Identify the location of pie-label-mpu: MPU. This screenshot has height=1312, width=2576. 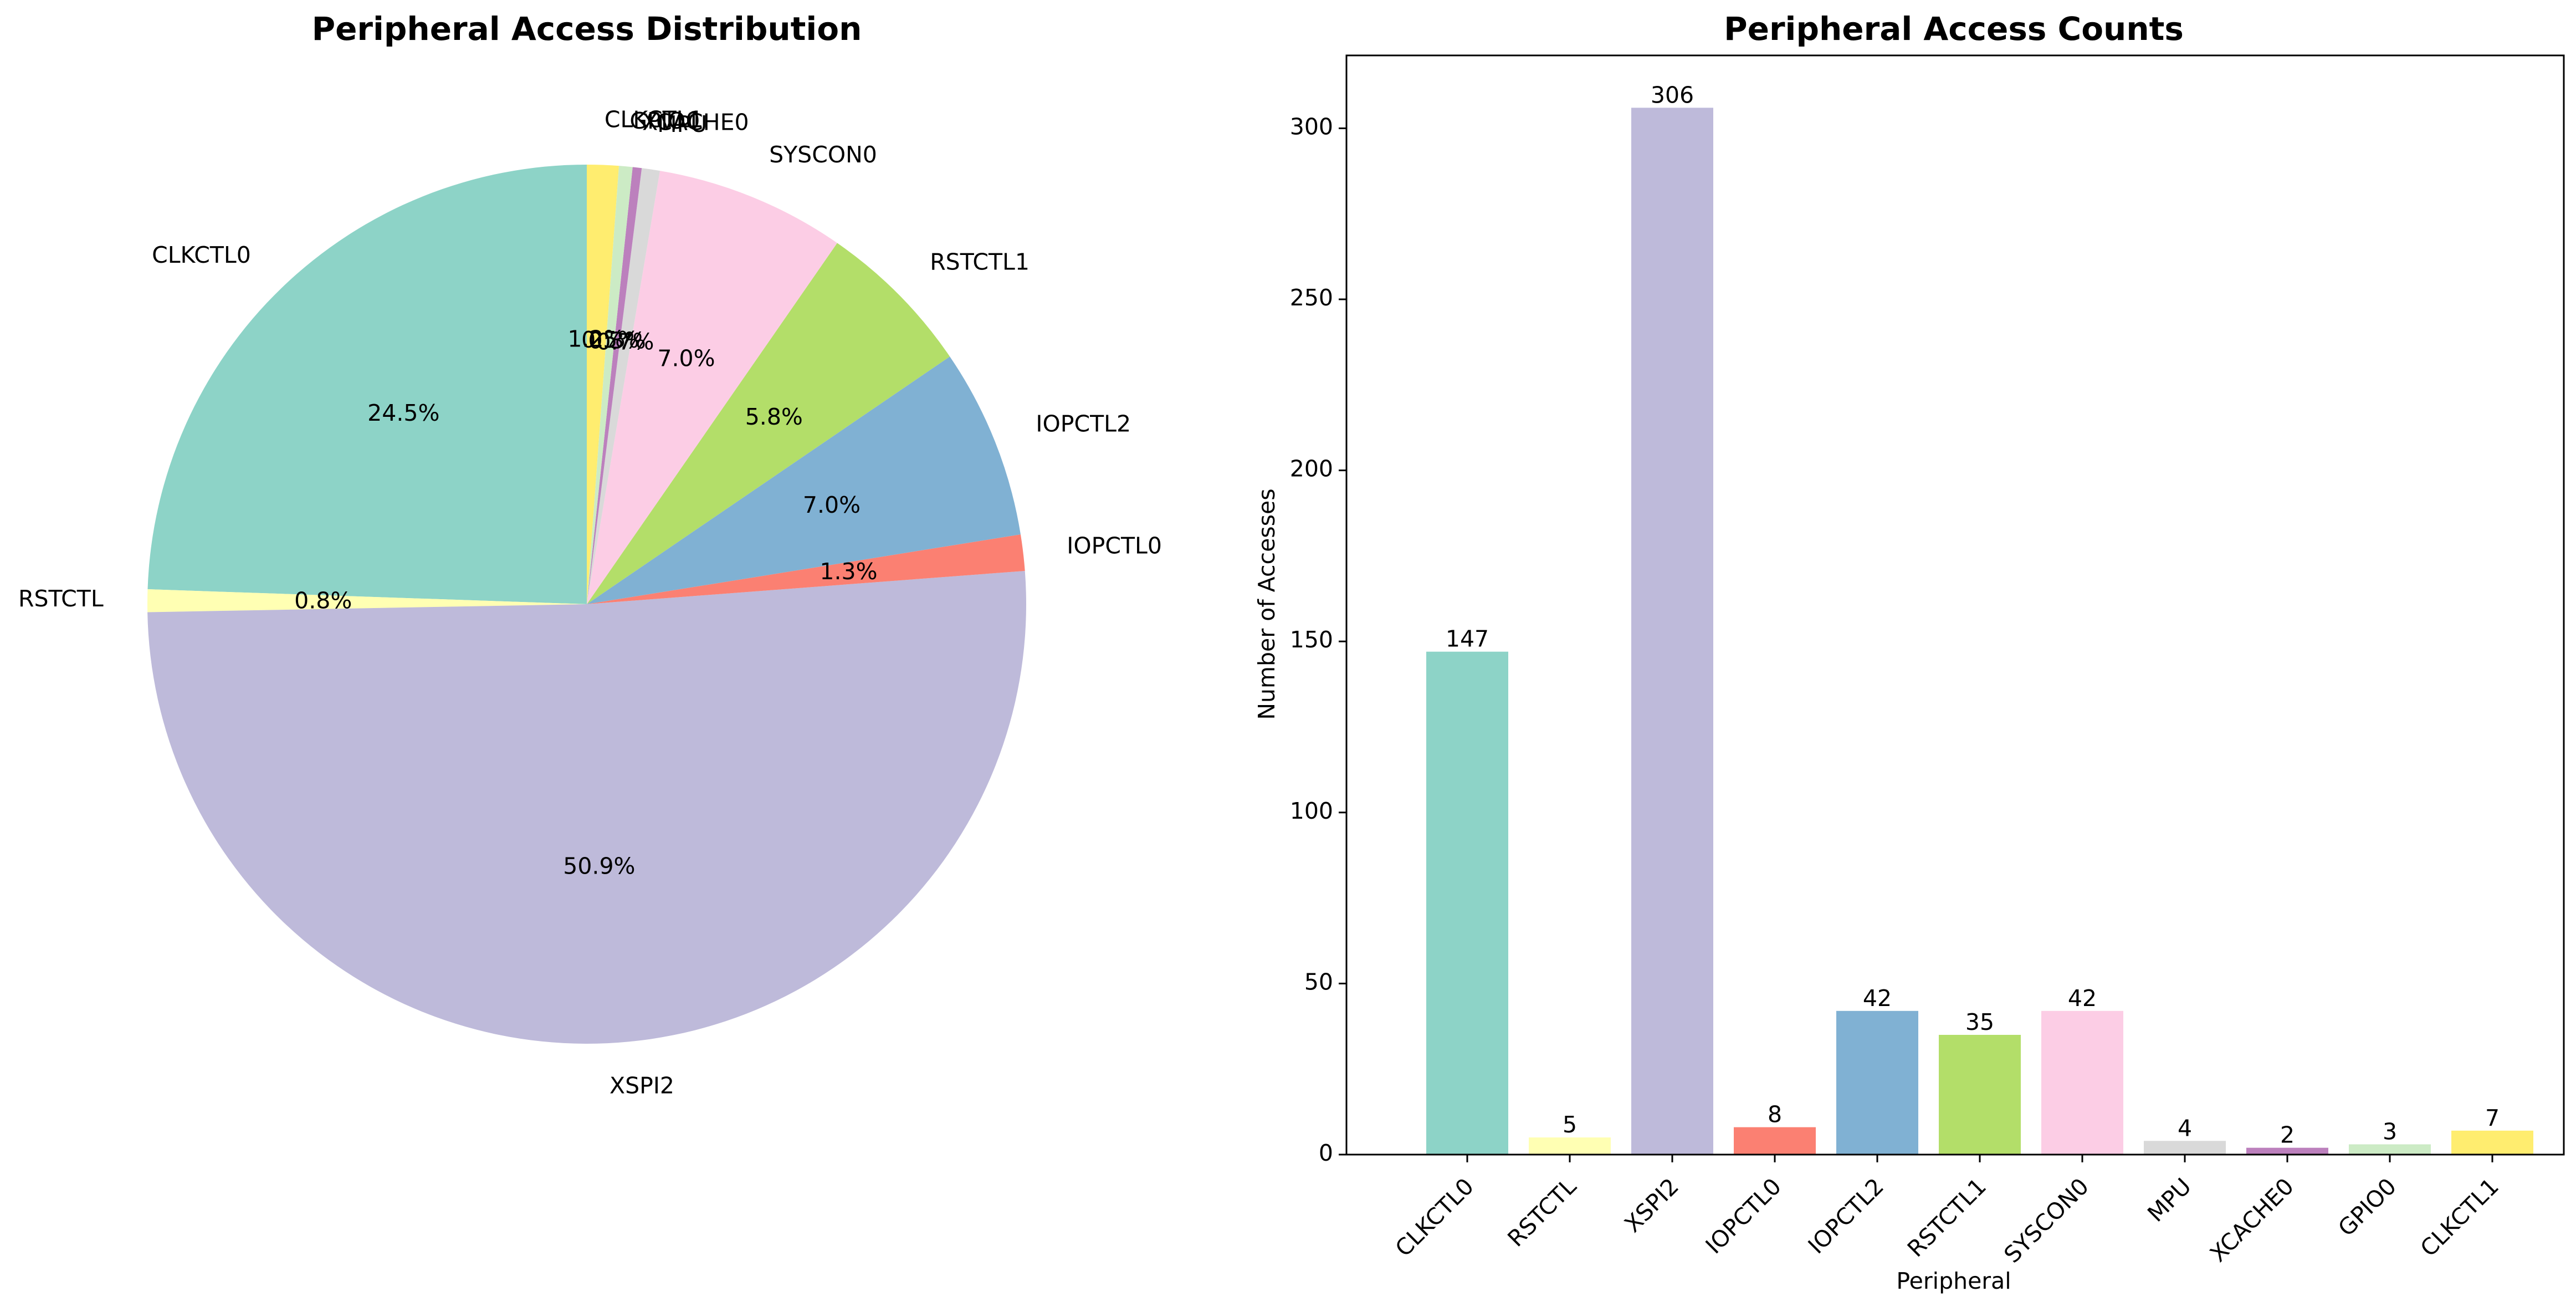
(682, 124).